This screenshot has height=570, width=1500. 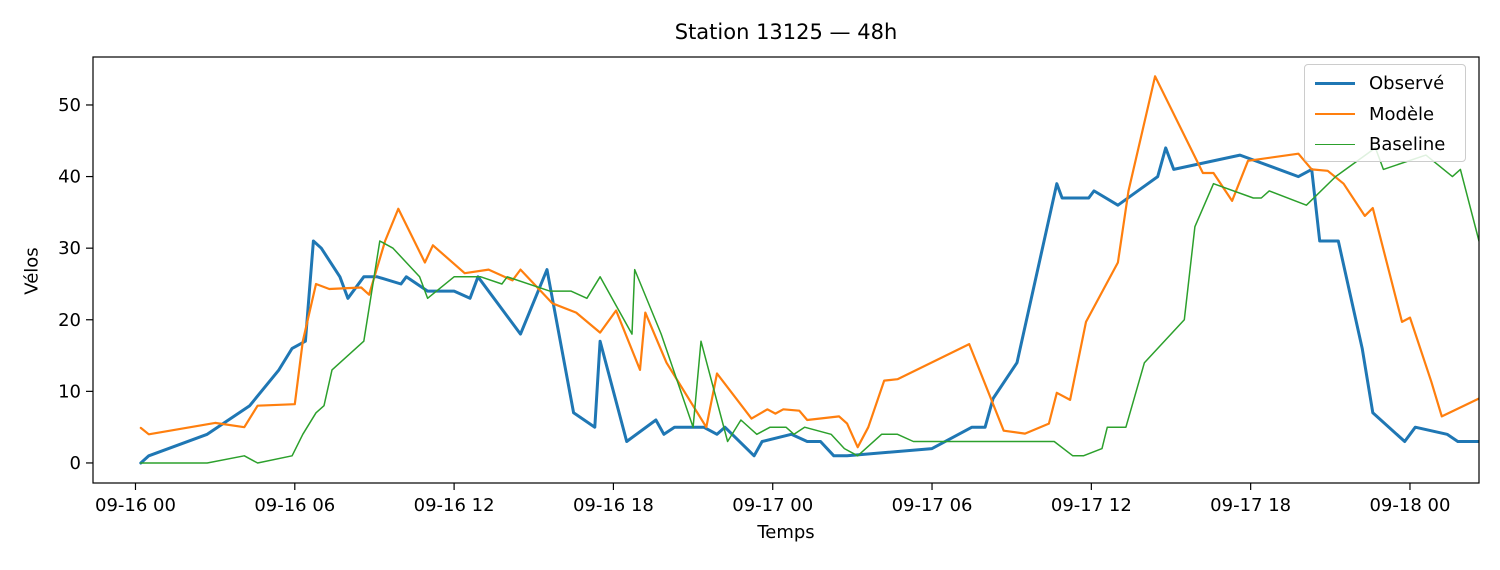 I want to click on x-tick-label: 09-17 18, so click(x=1250, y=505).